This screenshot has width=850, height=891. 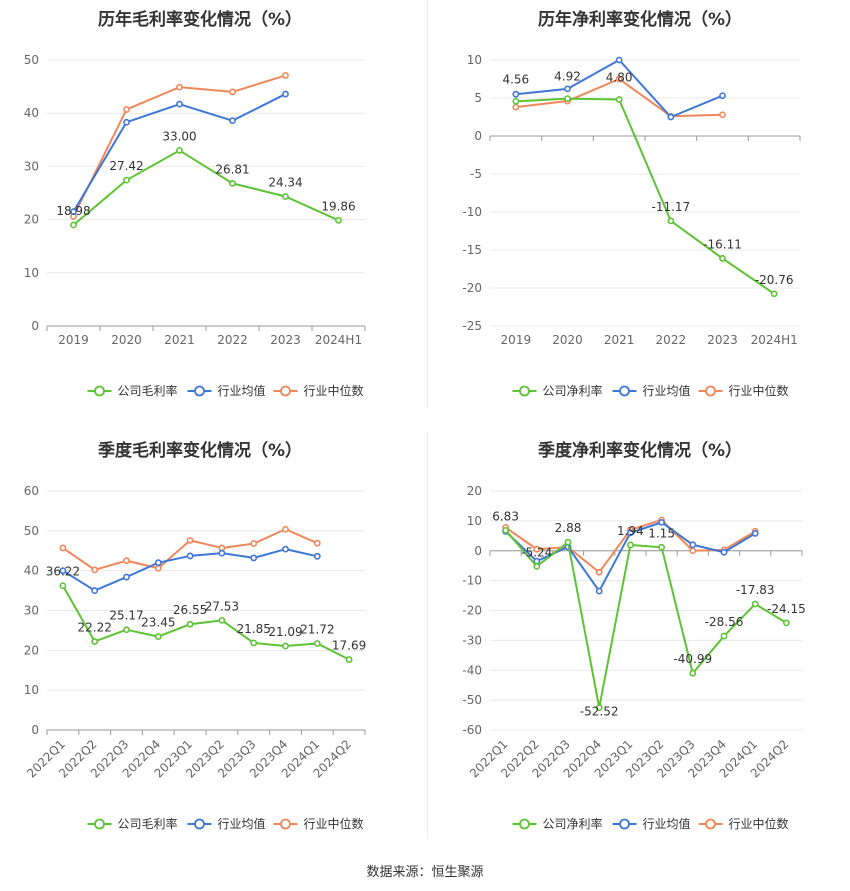 What do you see at coordinates (722, 244) in the screenshot?
I see `data-label: -16.11` at bounding box center [722, 244].